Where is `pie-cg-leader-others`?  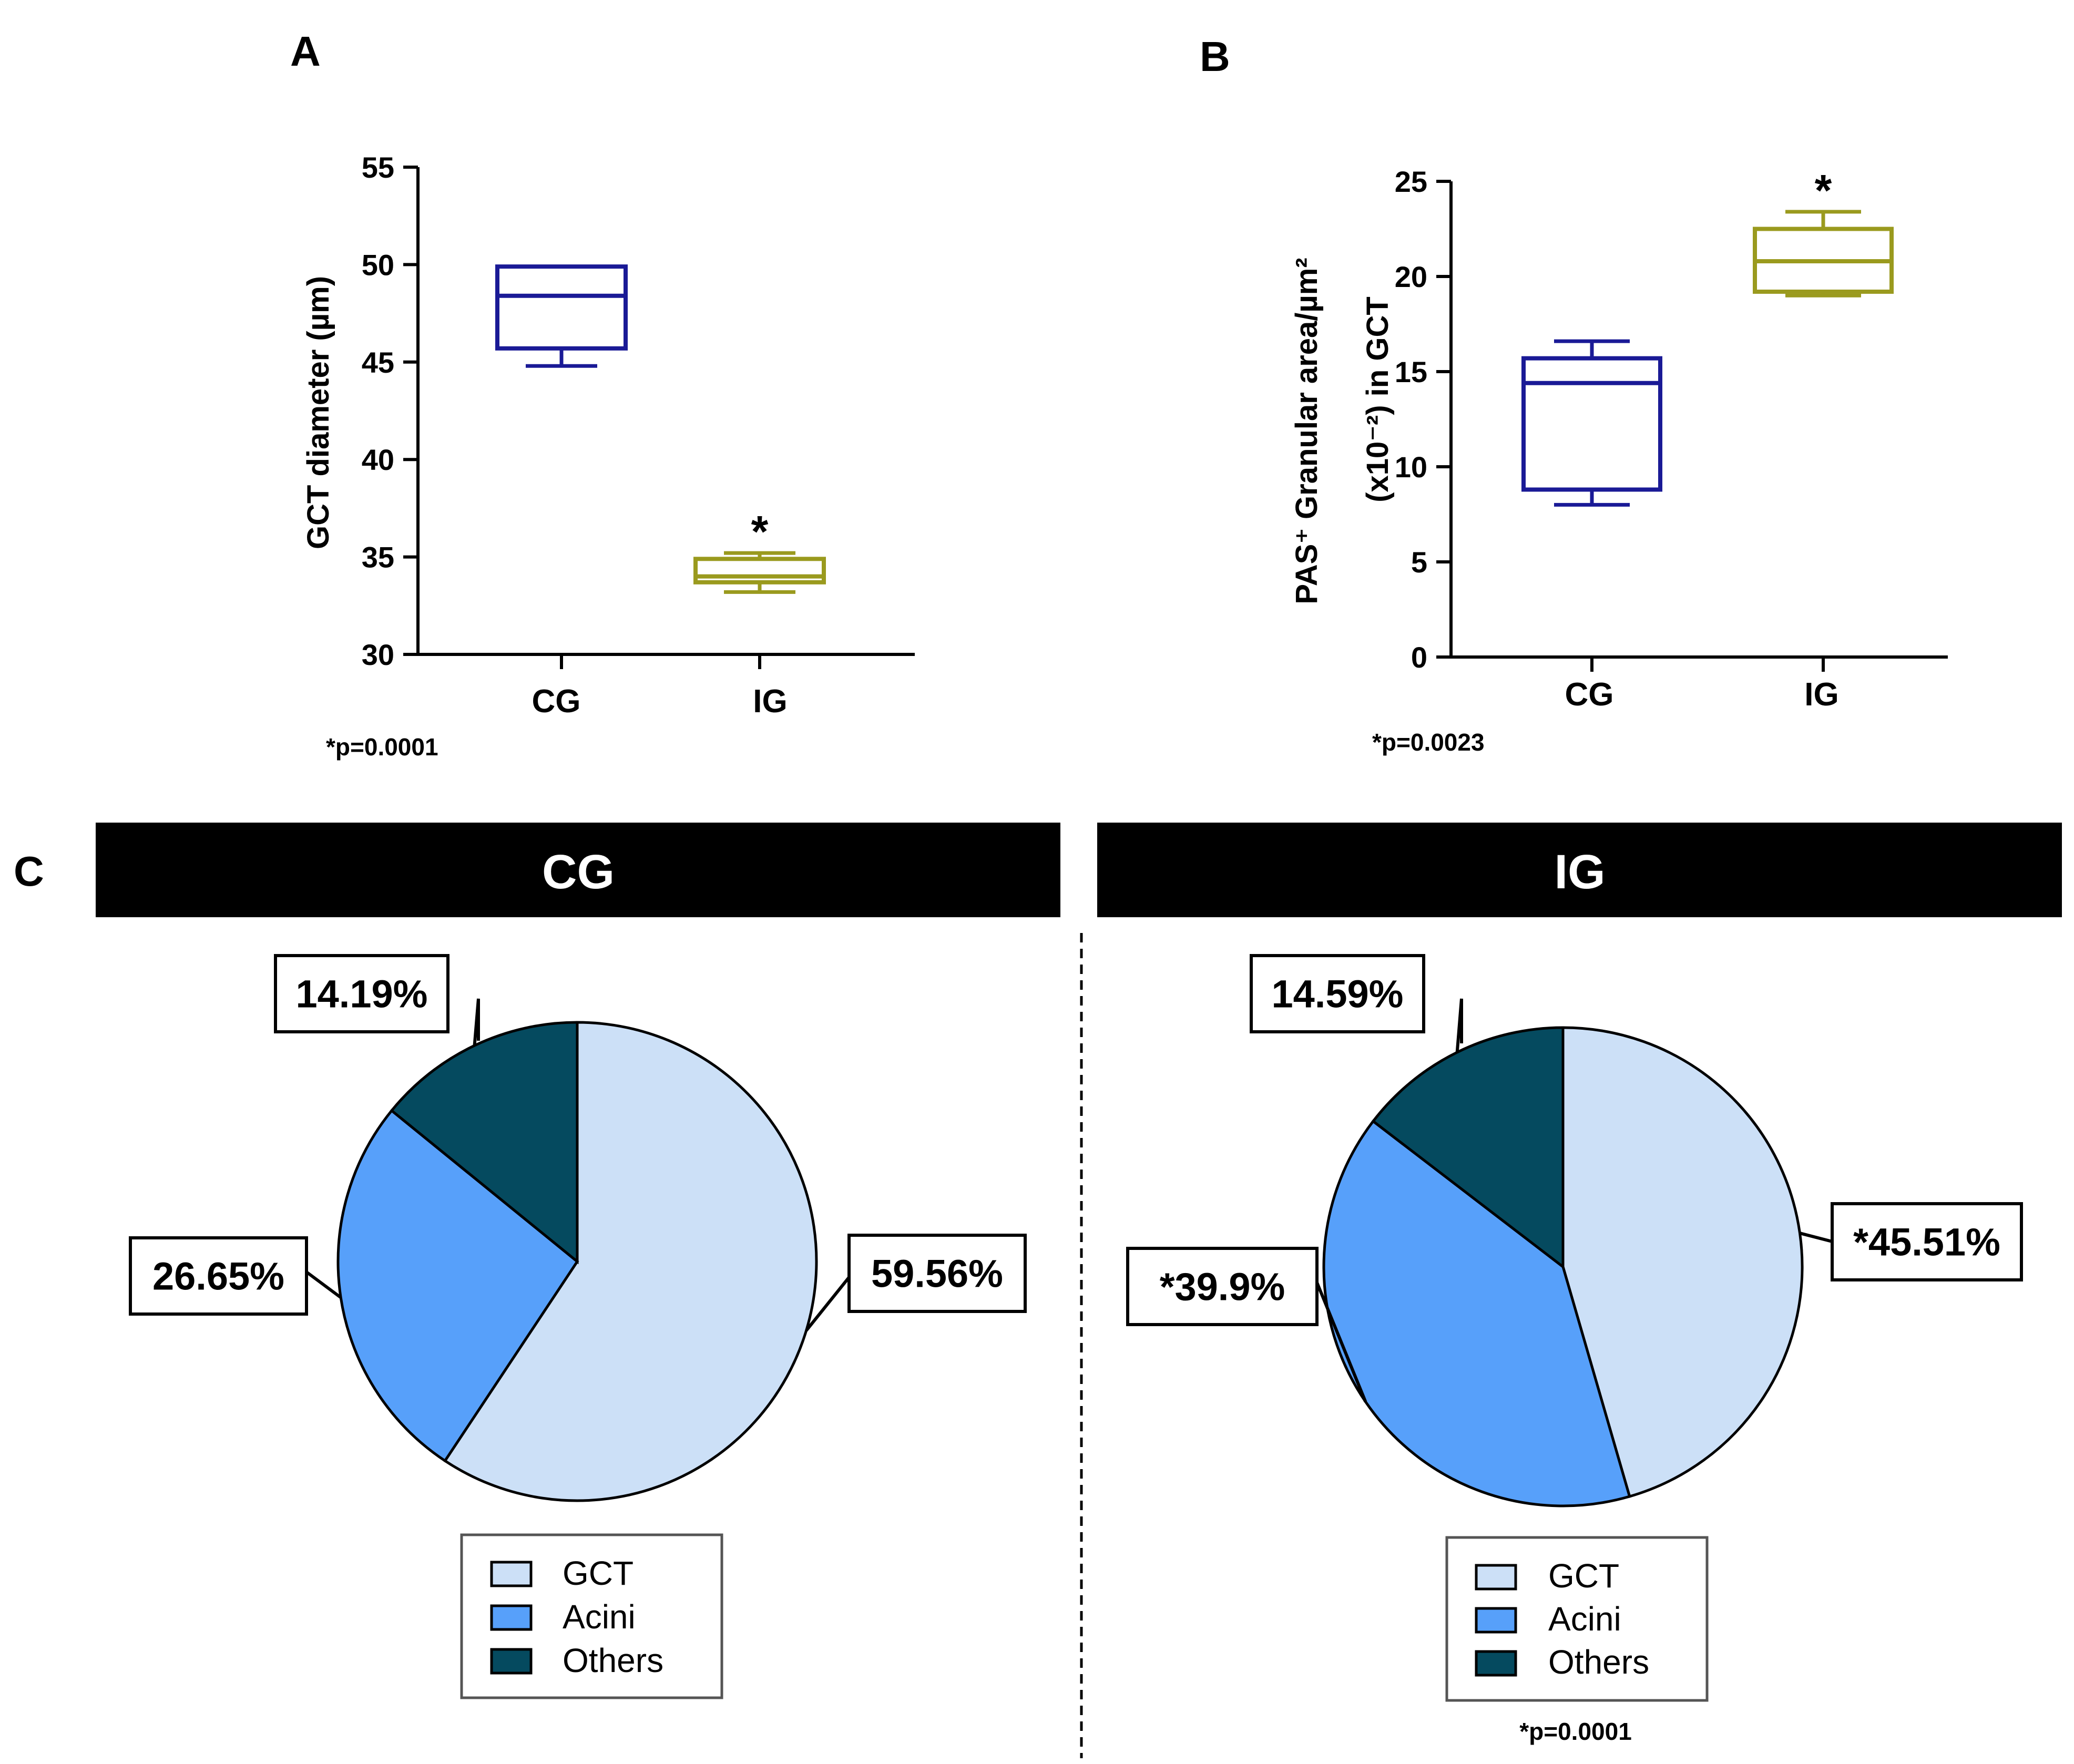 pie-cg-leader-others is located at coordinates (476, 1022).